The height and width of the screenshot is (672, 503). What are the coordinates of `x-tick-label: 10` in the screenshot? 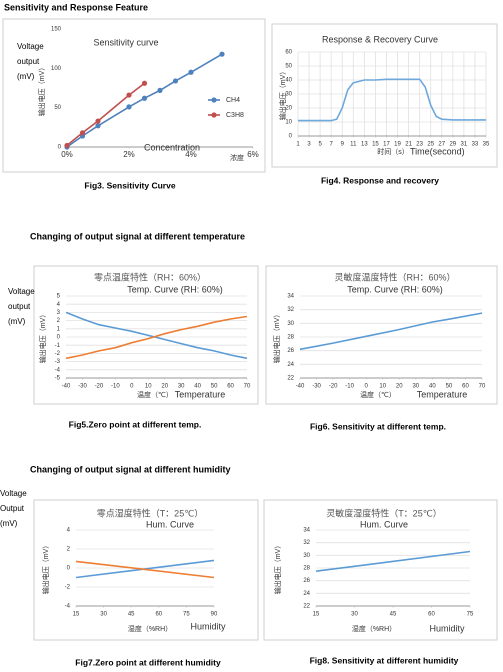 It's located at (382, 387).